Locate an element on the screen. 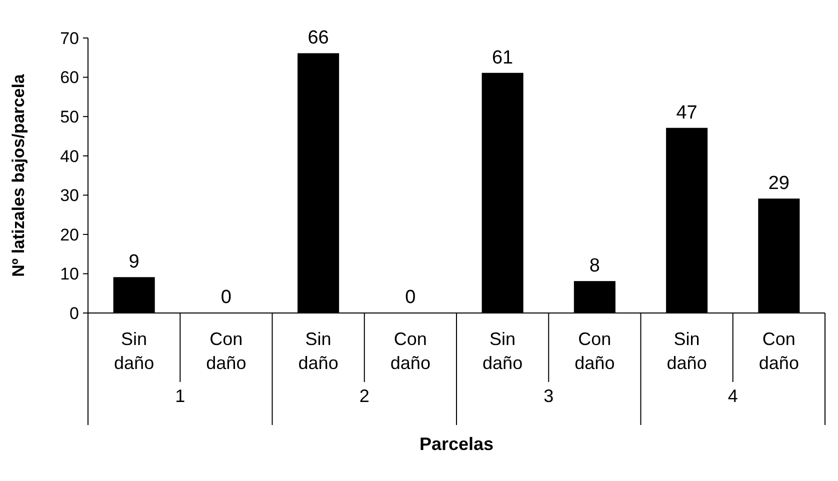 The height and width of the screenshot is (481, 838). y-tick-label: 70 is located at coordinates (69, 38).